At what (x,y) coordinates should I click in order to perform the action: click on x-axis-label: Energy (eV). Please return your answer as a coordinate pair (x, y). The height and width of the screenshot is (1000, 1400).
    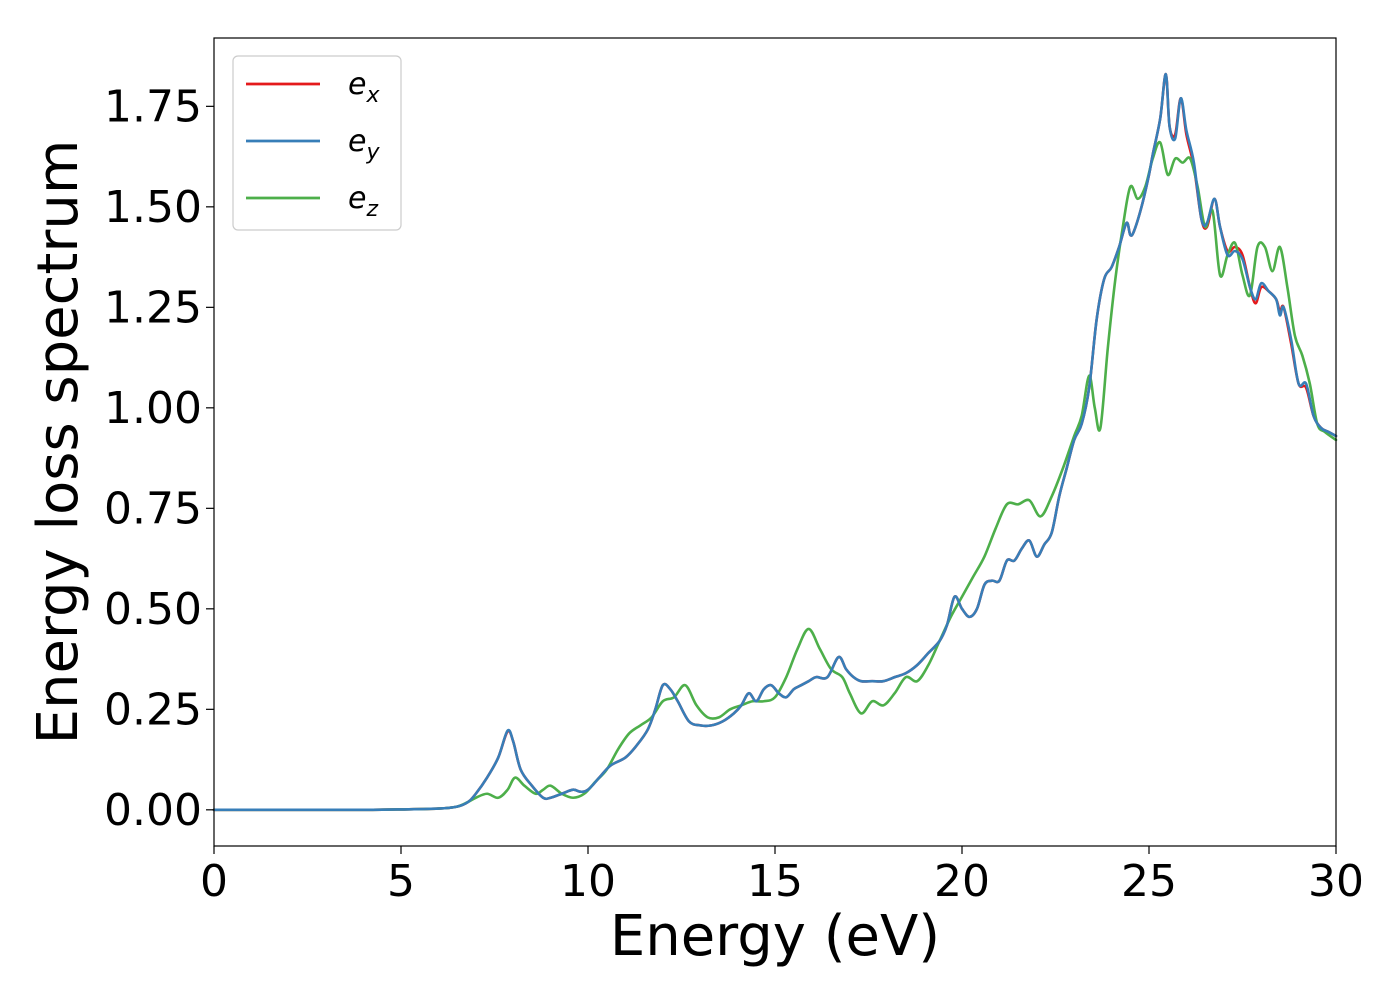
    Looking at the image, I should click on (775, 936).